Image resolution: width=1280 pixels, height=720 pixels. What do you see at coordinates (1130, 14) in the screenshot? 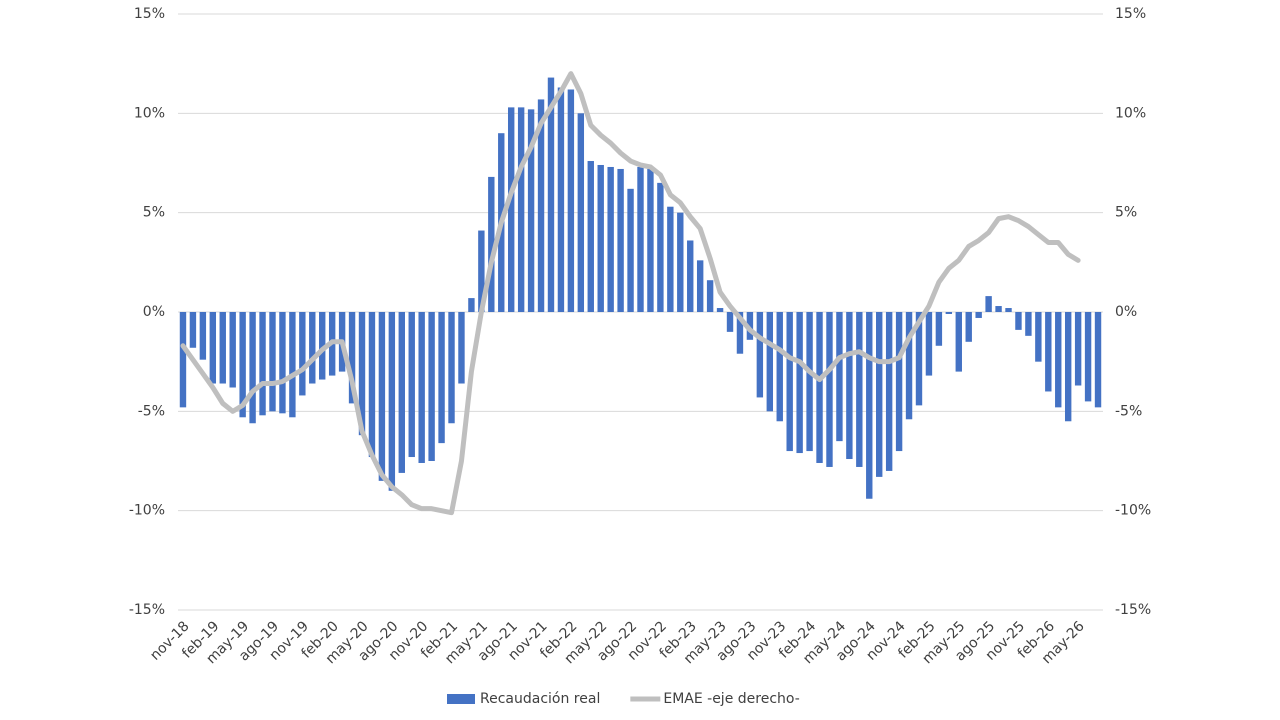
I see `y2-tick-label: 15%` at bounding box center [1130, 14].